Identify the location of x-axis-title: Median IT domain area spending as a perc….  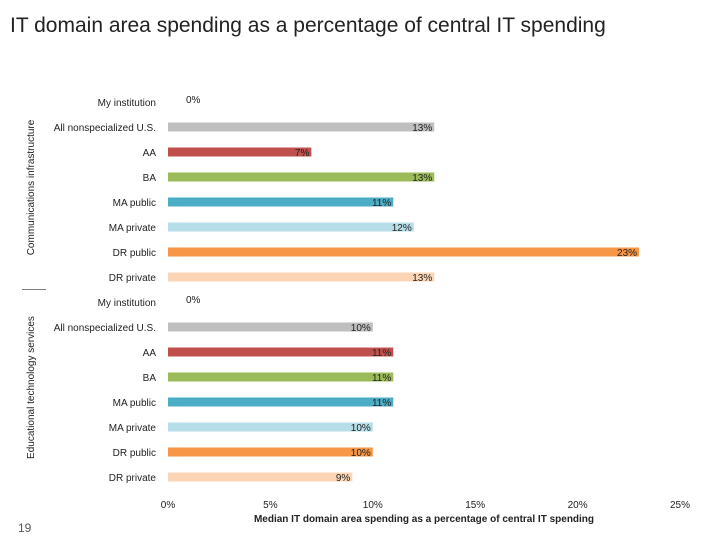
(424, 519).